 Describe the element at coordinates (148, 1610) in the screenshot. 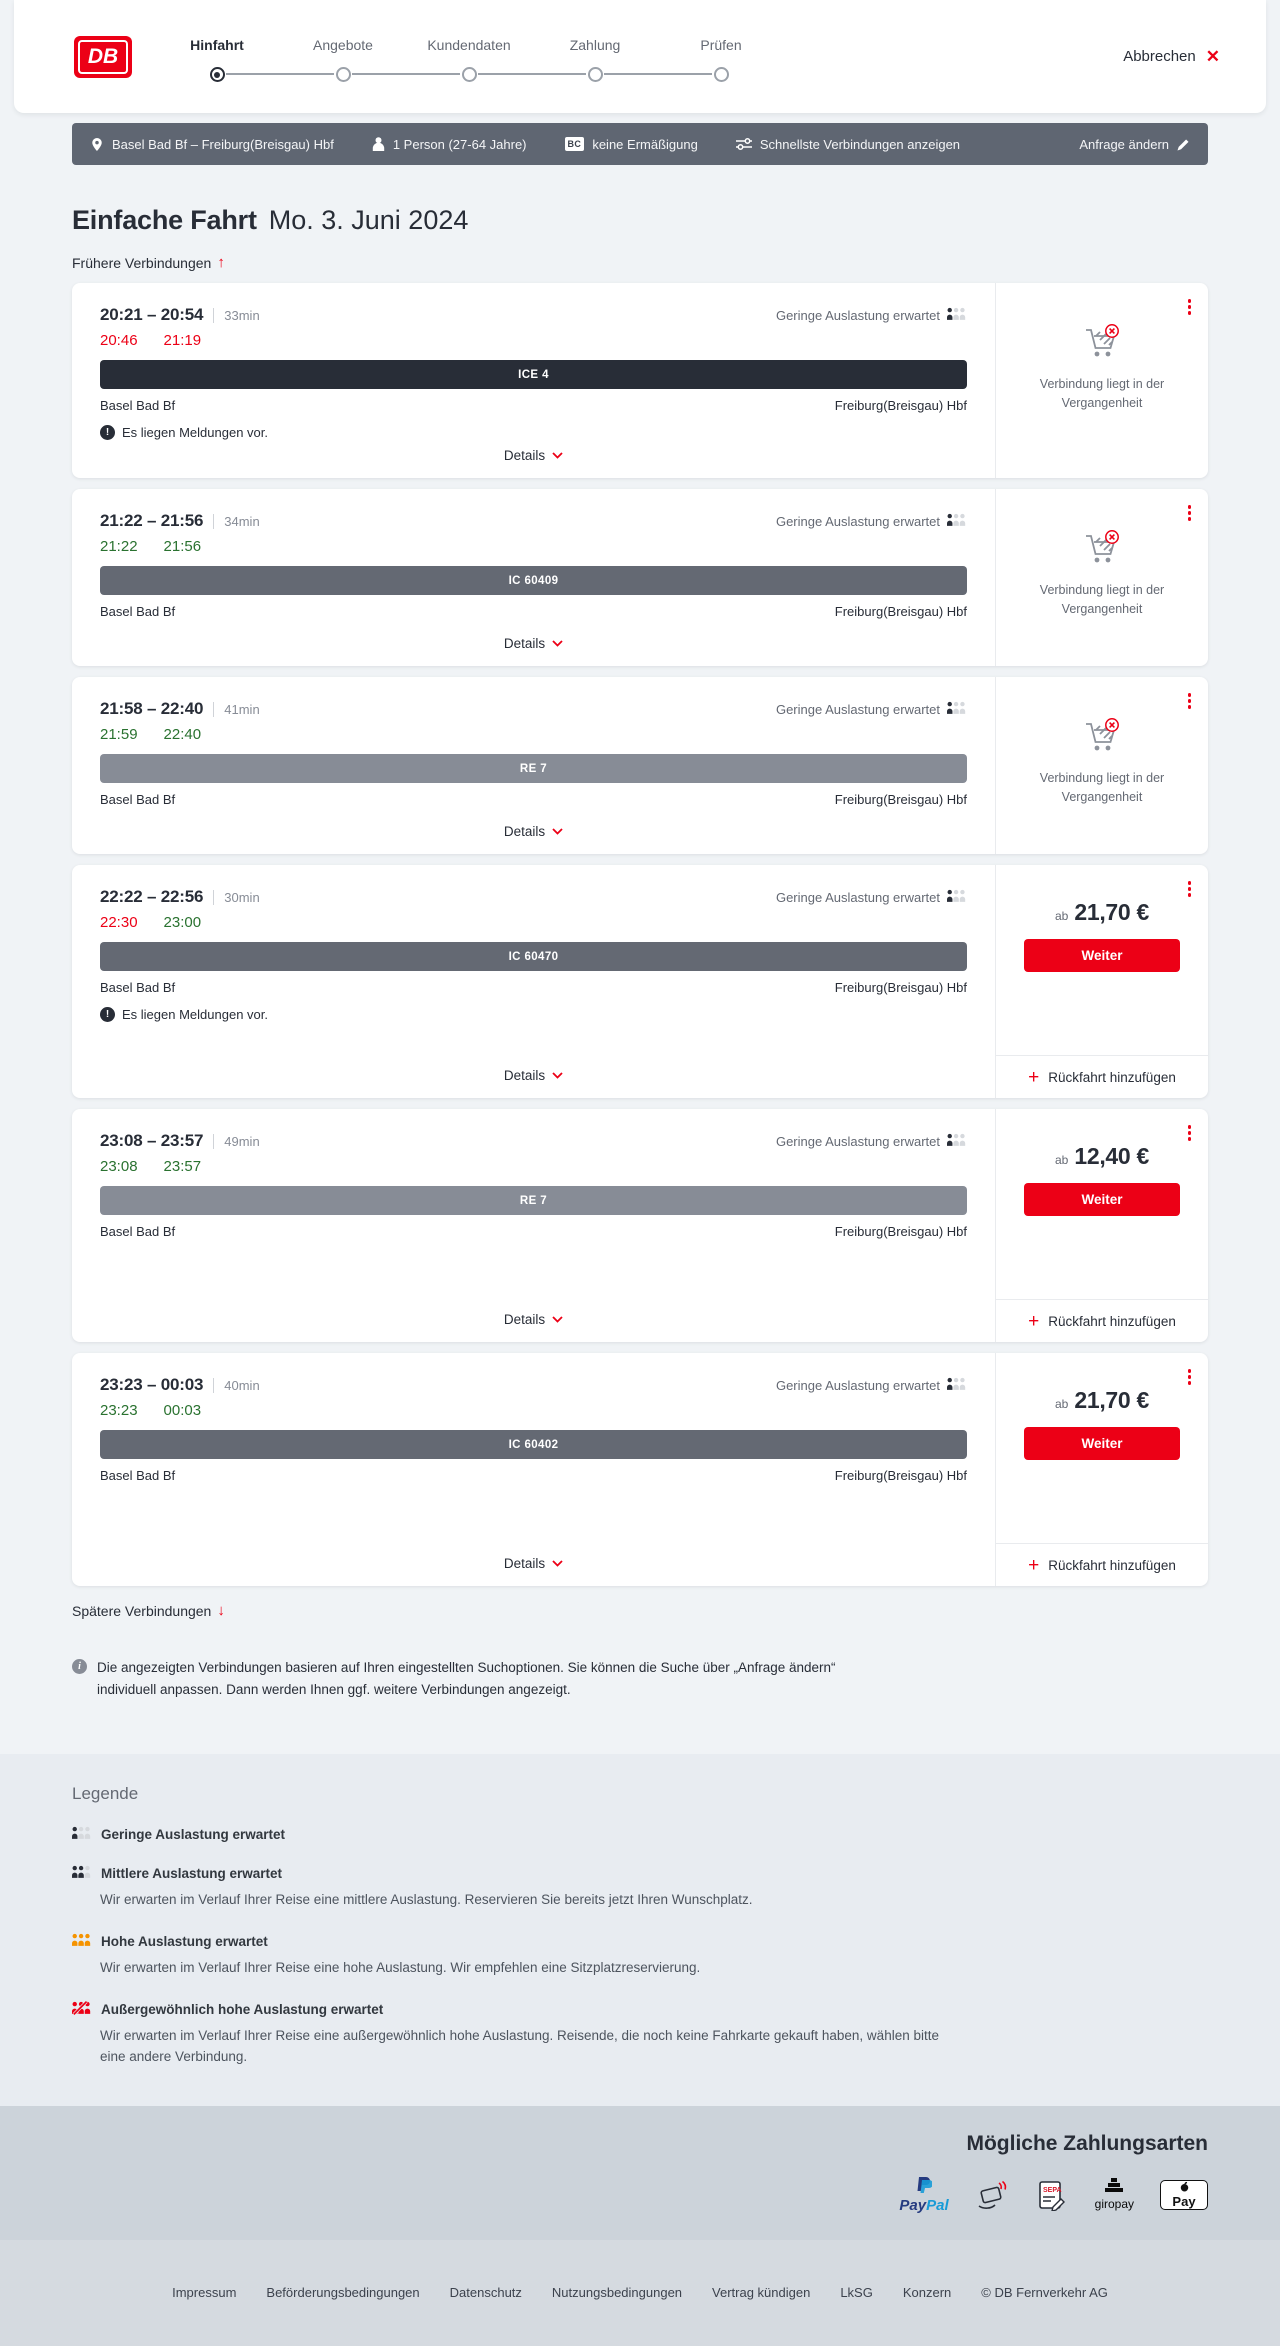

I see `later-connections-link: Spätere Verbindungen ↓` at that location.